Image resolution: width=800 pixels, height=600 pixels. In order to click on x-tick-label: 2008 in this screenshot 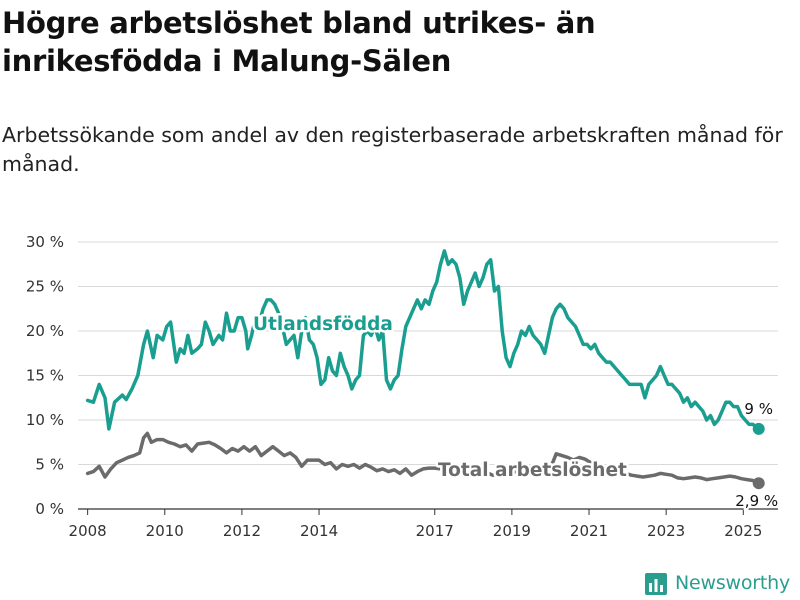, I will do `click(88, 531)`.